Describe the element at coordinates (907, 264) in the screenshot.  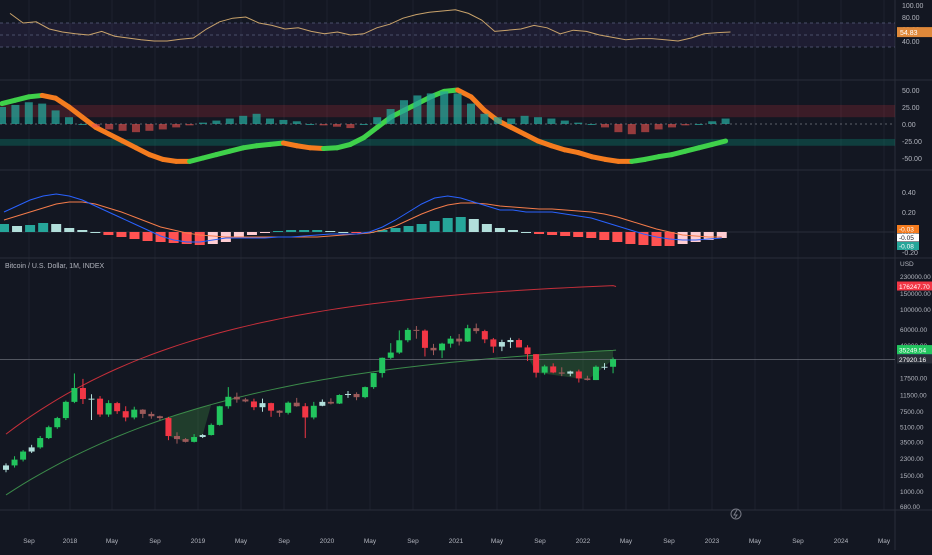
I see `price-unit-label: USD` at that location.